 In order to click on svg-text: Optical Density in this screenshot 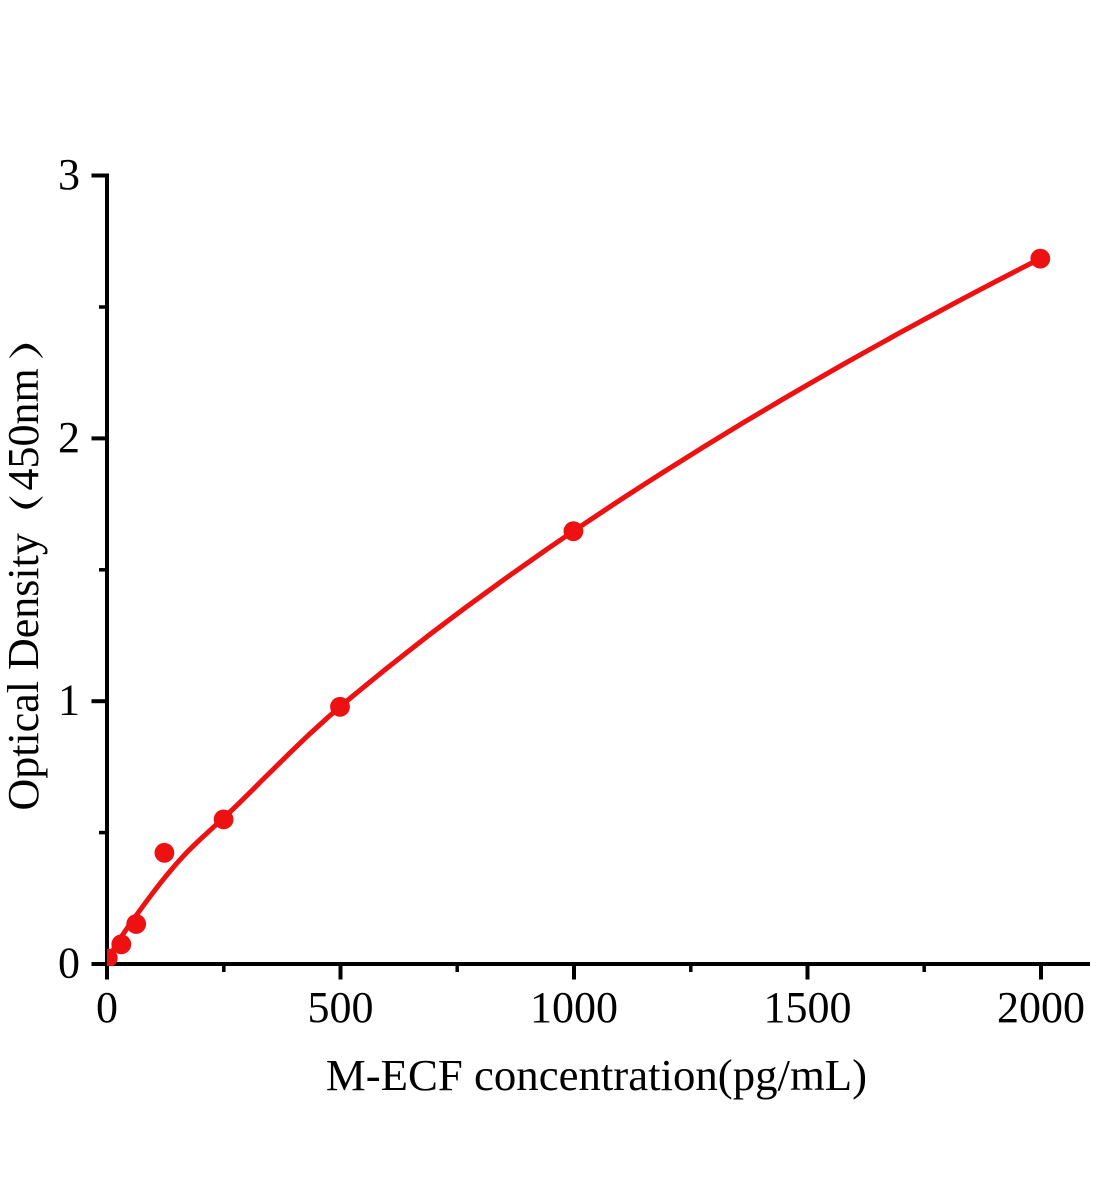, I will do `click(24, 671)`.